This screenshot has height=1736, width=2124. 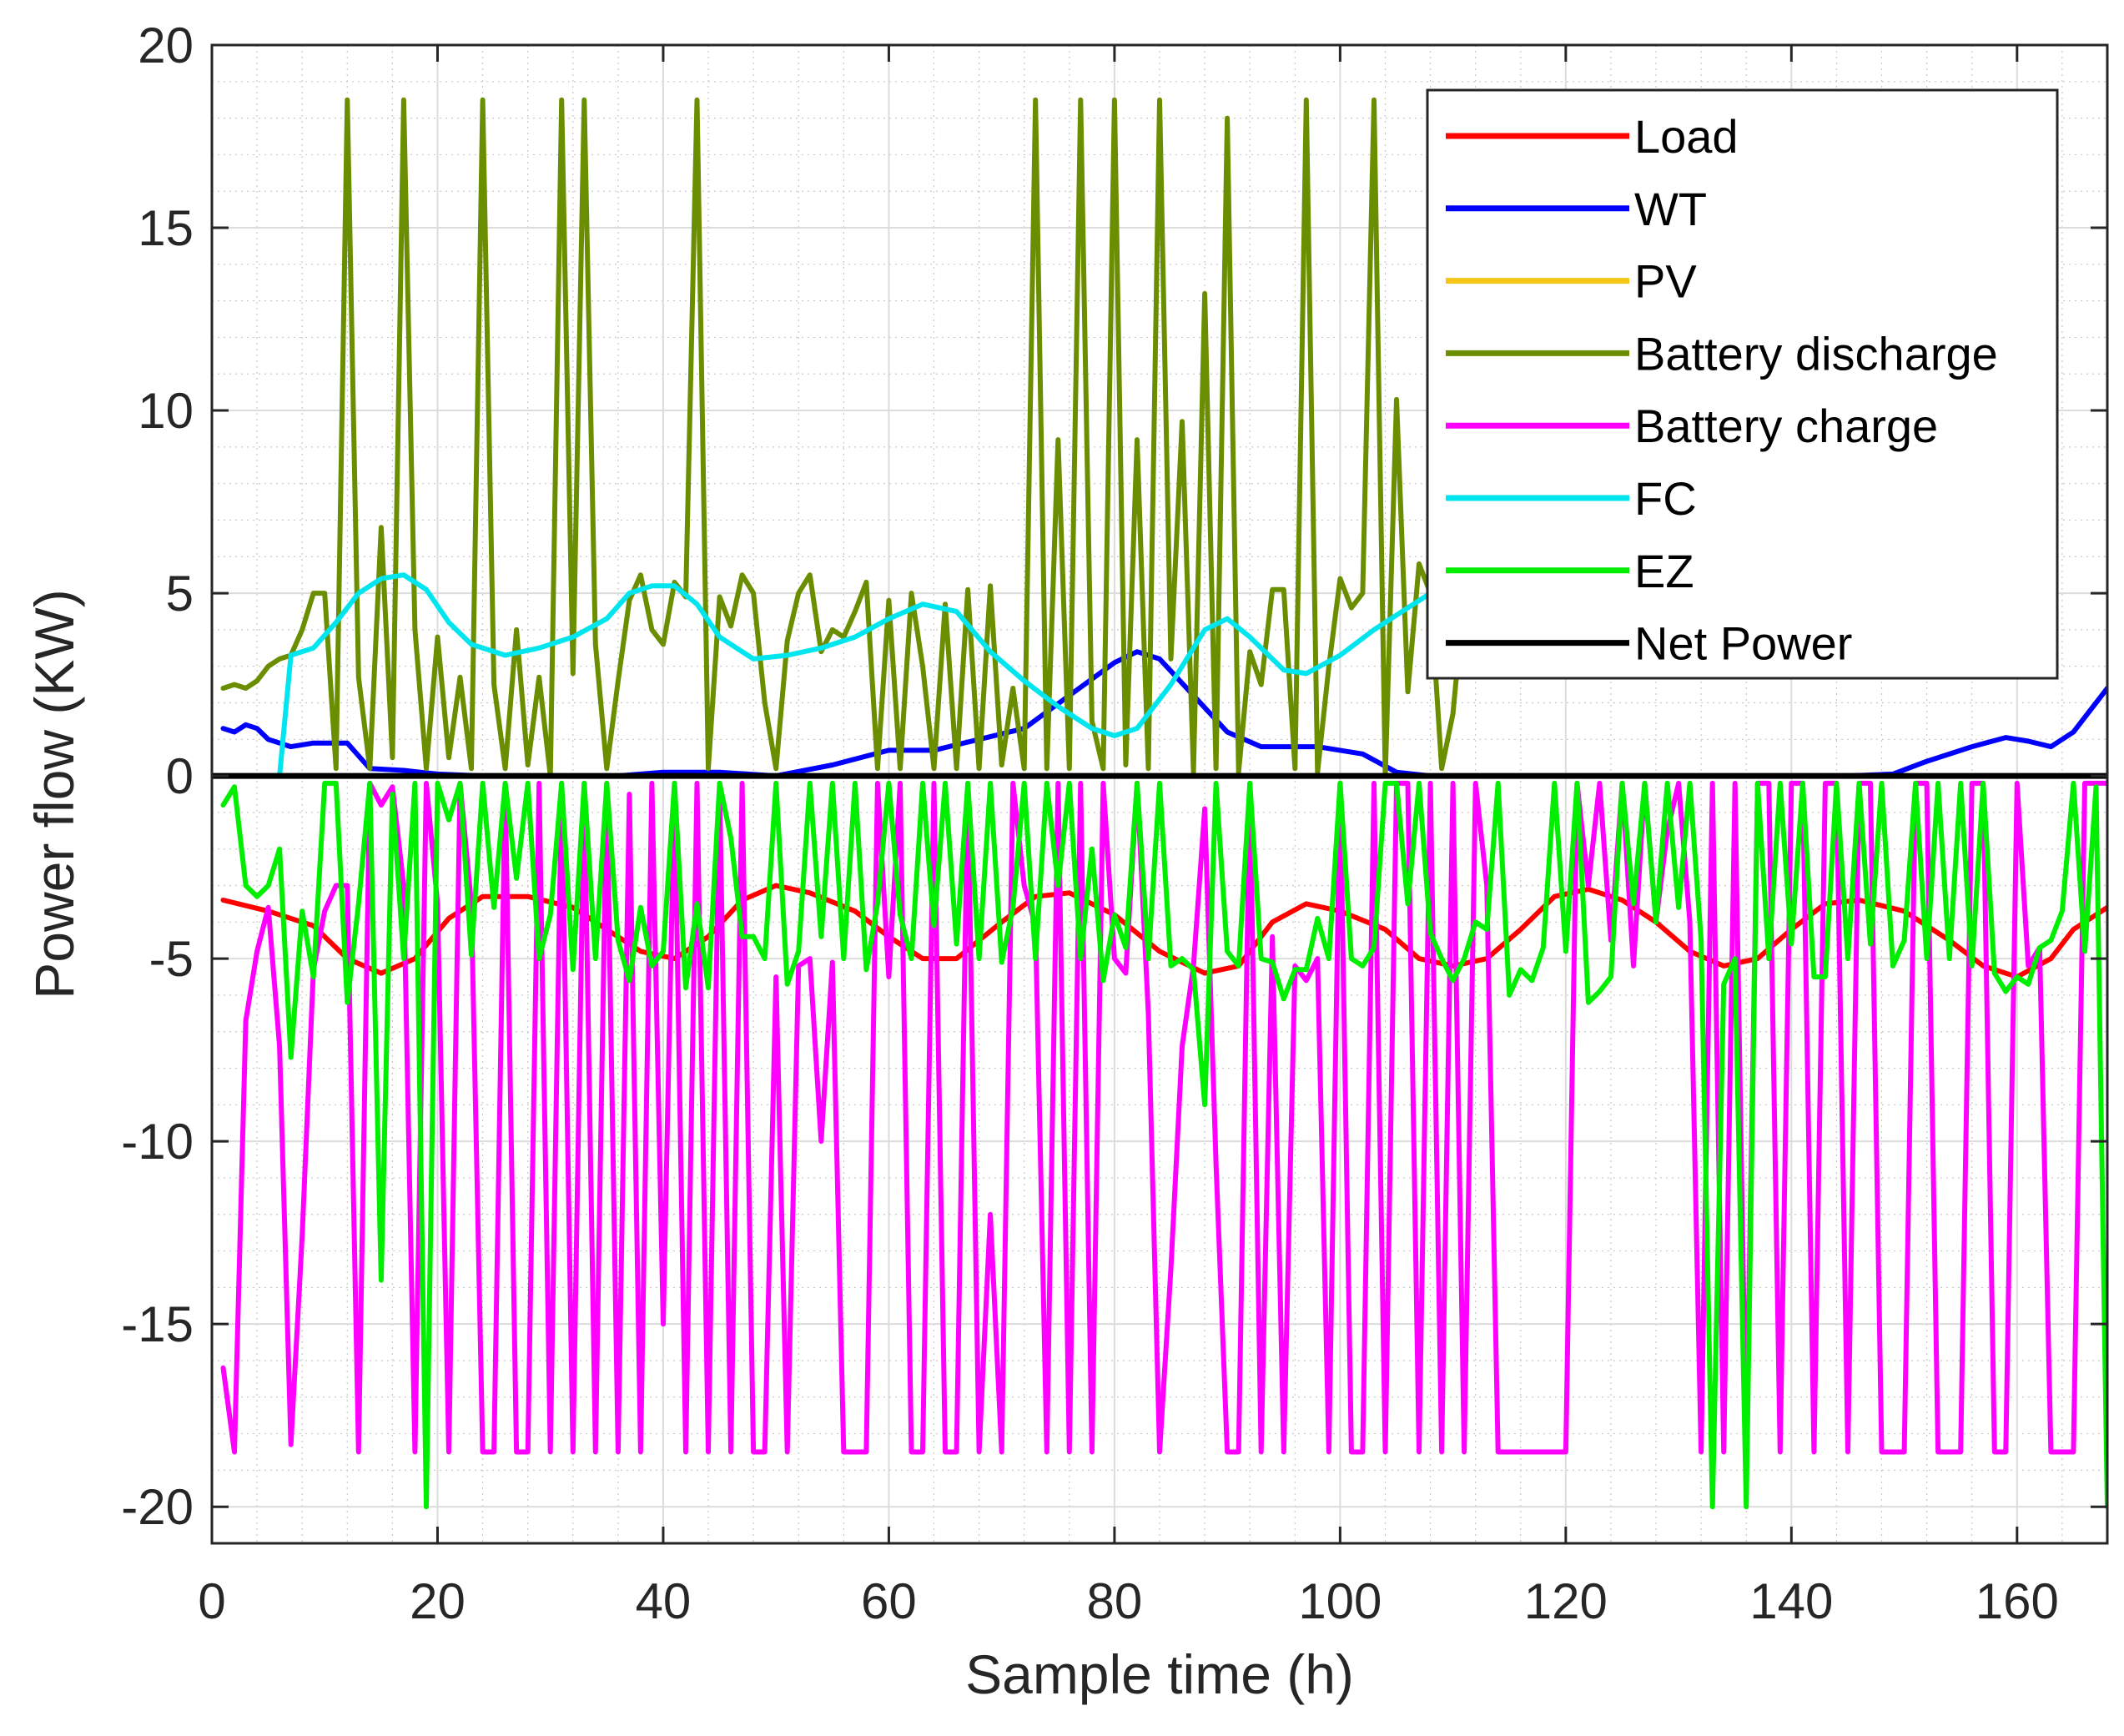 I want to click on x-tick-label: 120, so click(x=1566, y=1601).